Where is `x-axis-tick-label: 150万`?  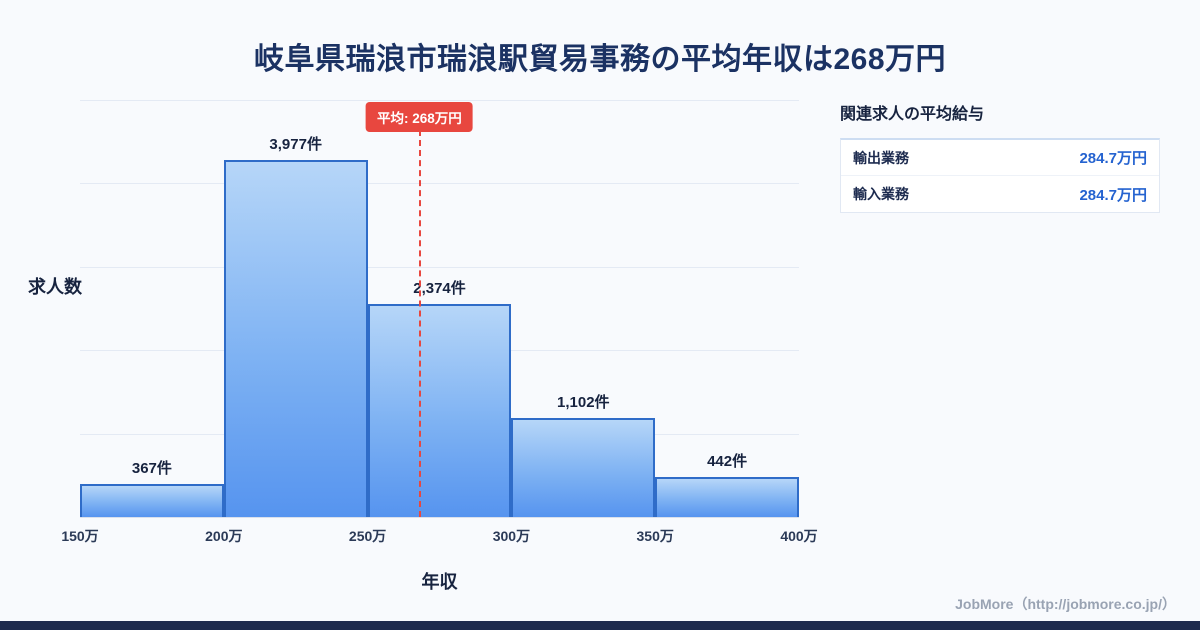
x-axis-tick-label: 150万 is located at coordinates (80, 536).